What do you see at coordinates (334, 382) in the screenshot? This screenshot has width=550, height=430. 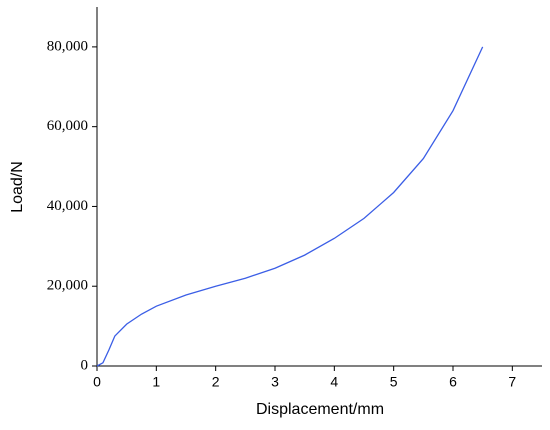 I see `x-tick-label: 4` at bounding box center [334, 382].